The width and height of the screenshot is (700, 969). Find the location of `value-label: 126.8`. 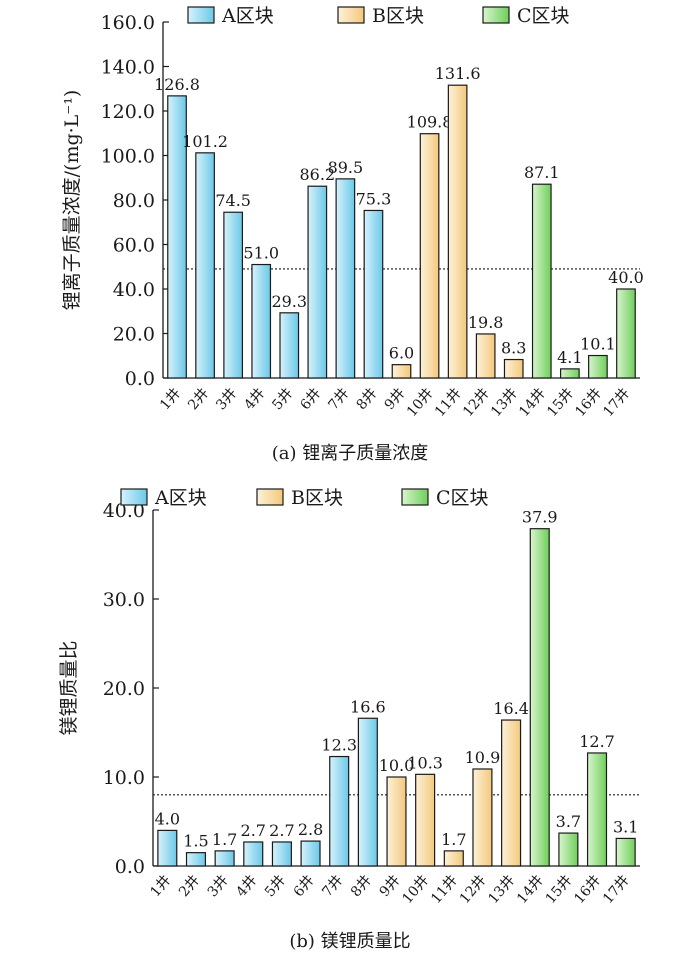

value-label: 126.8 is located at coordinates (177, 84).